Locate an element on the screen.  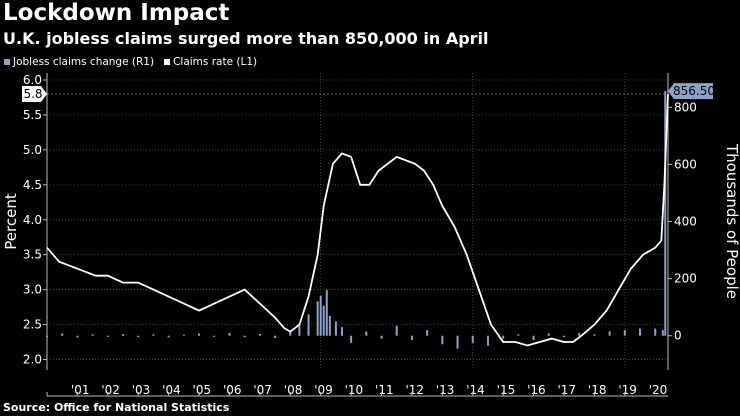
left-tick-label: 2.5 is located at coordinates (32, 325).